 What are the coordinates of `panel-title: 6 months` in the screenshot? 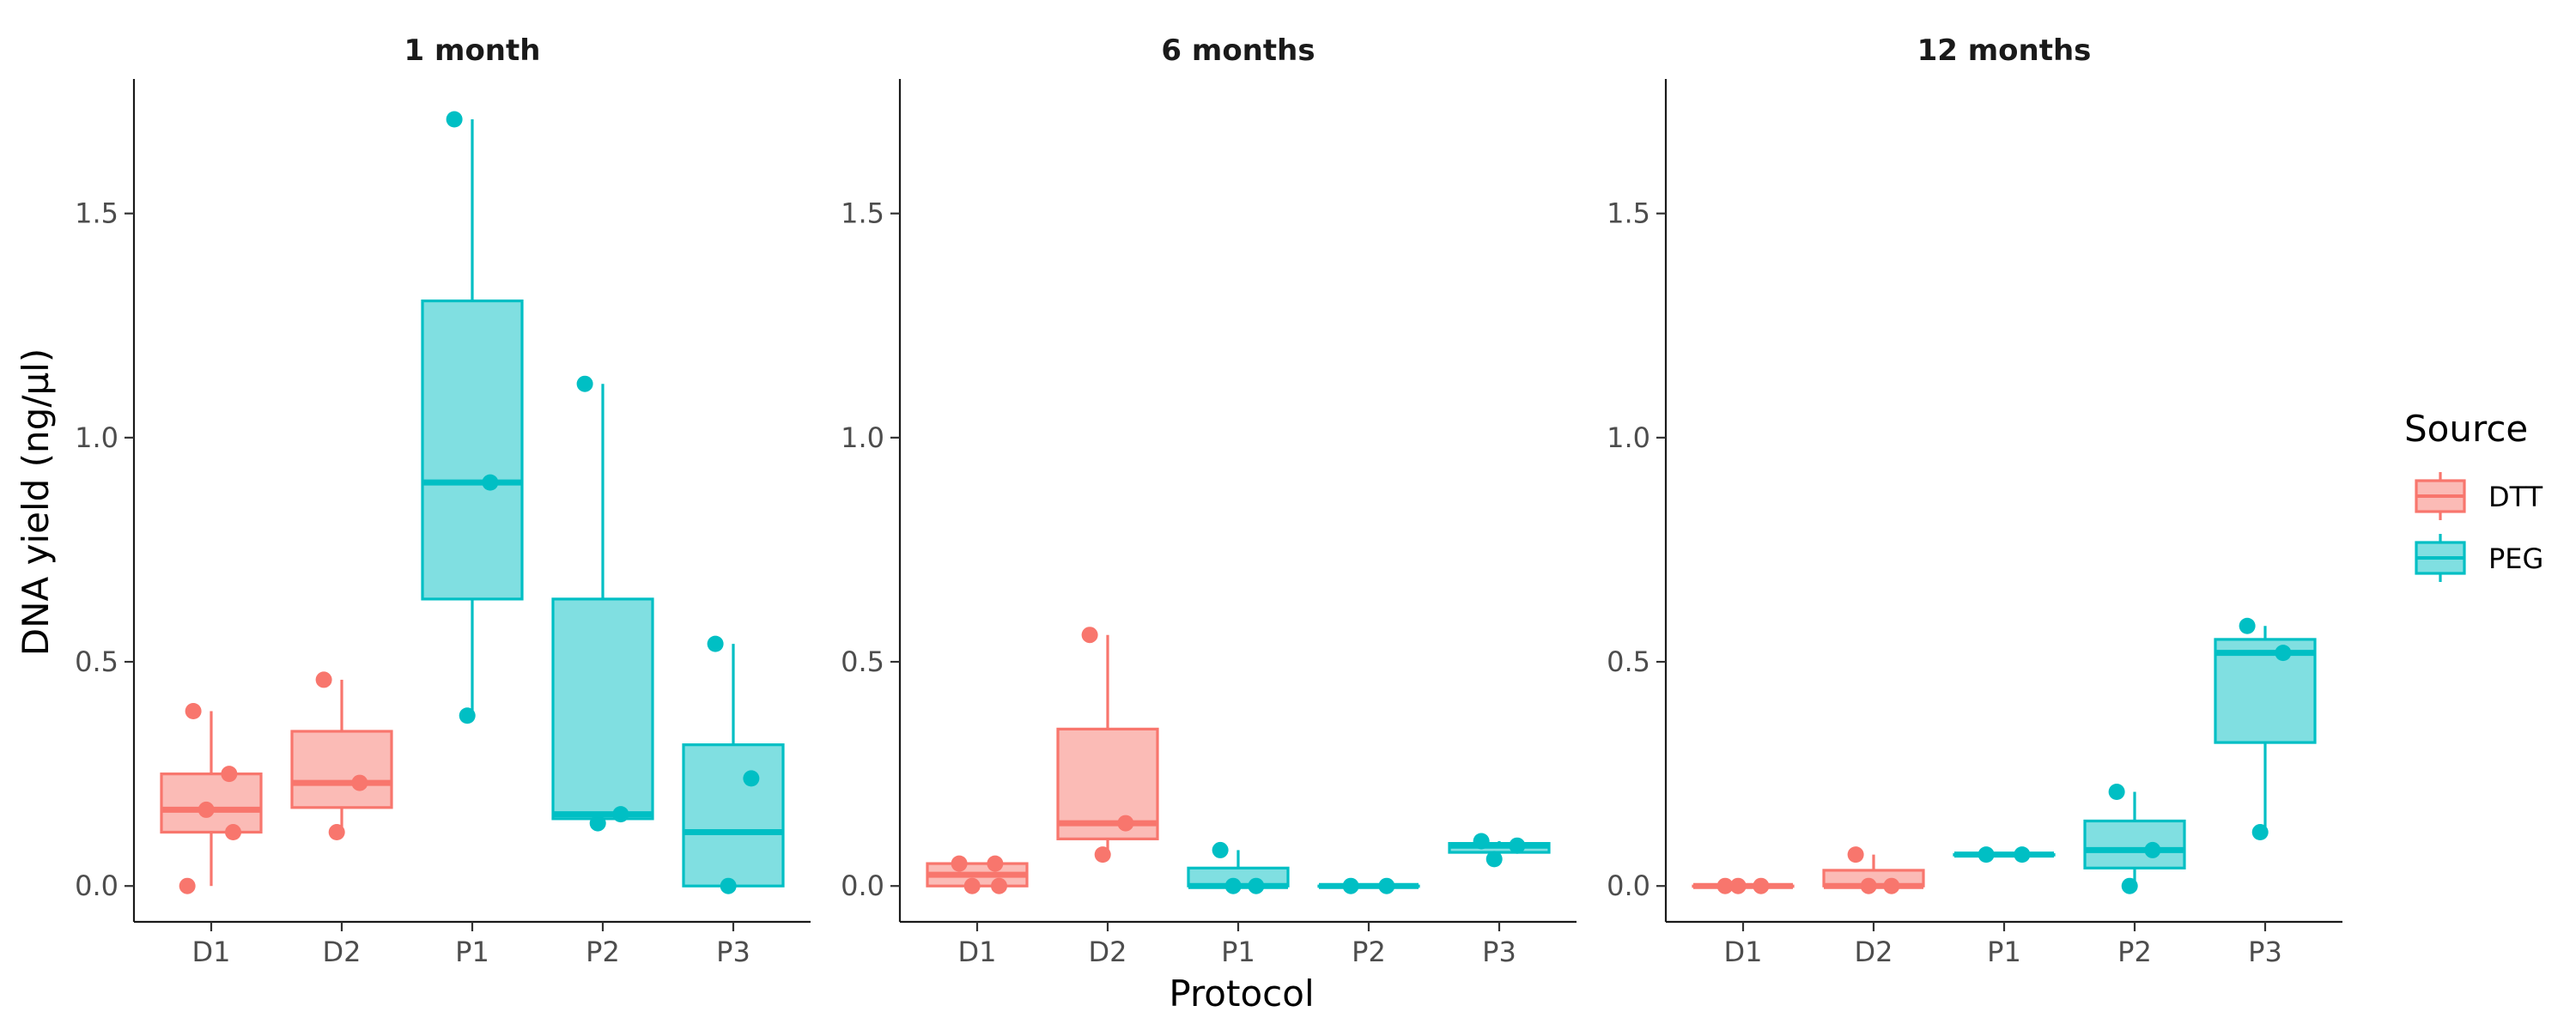 It's located at (1238, 50).